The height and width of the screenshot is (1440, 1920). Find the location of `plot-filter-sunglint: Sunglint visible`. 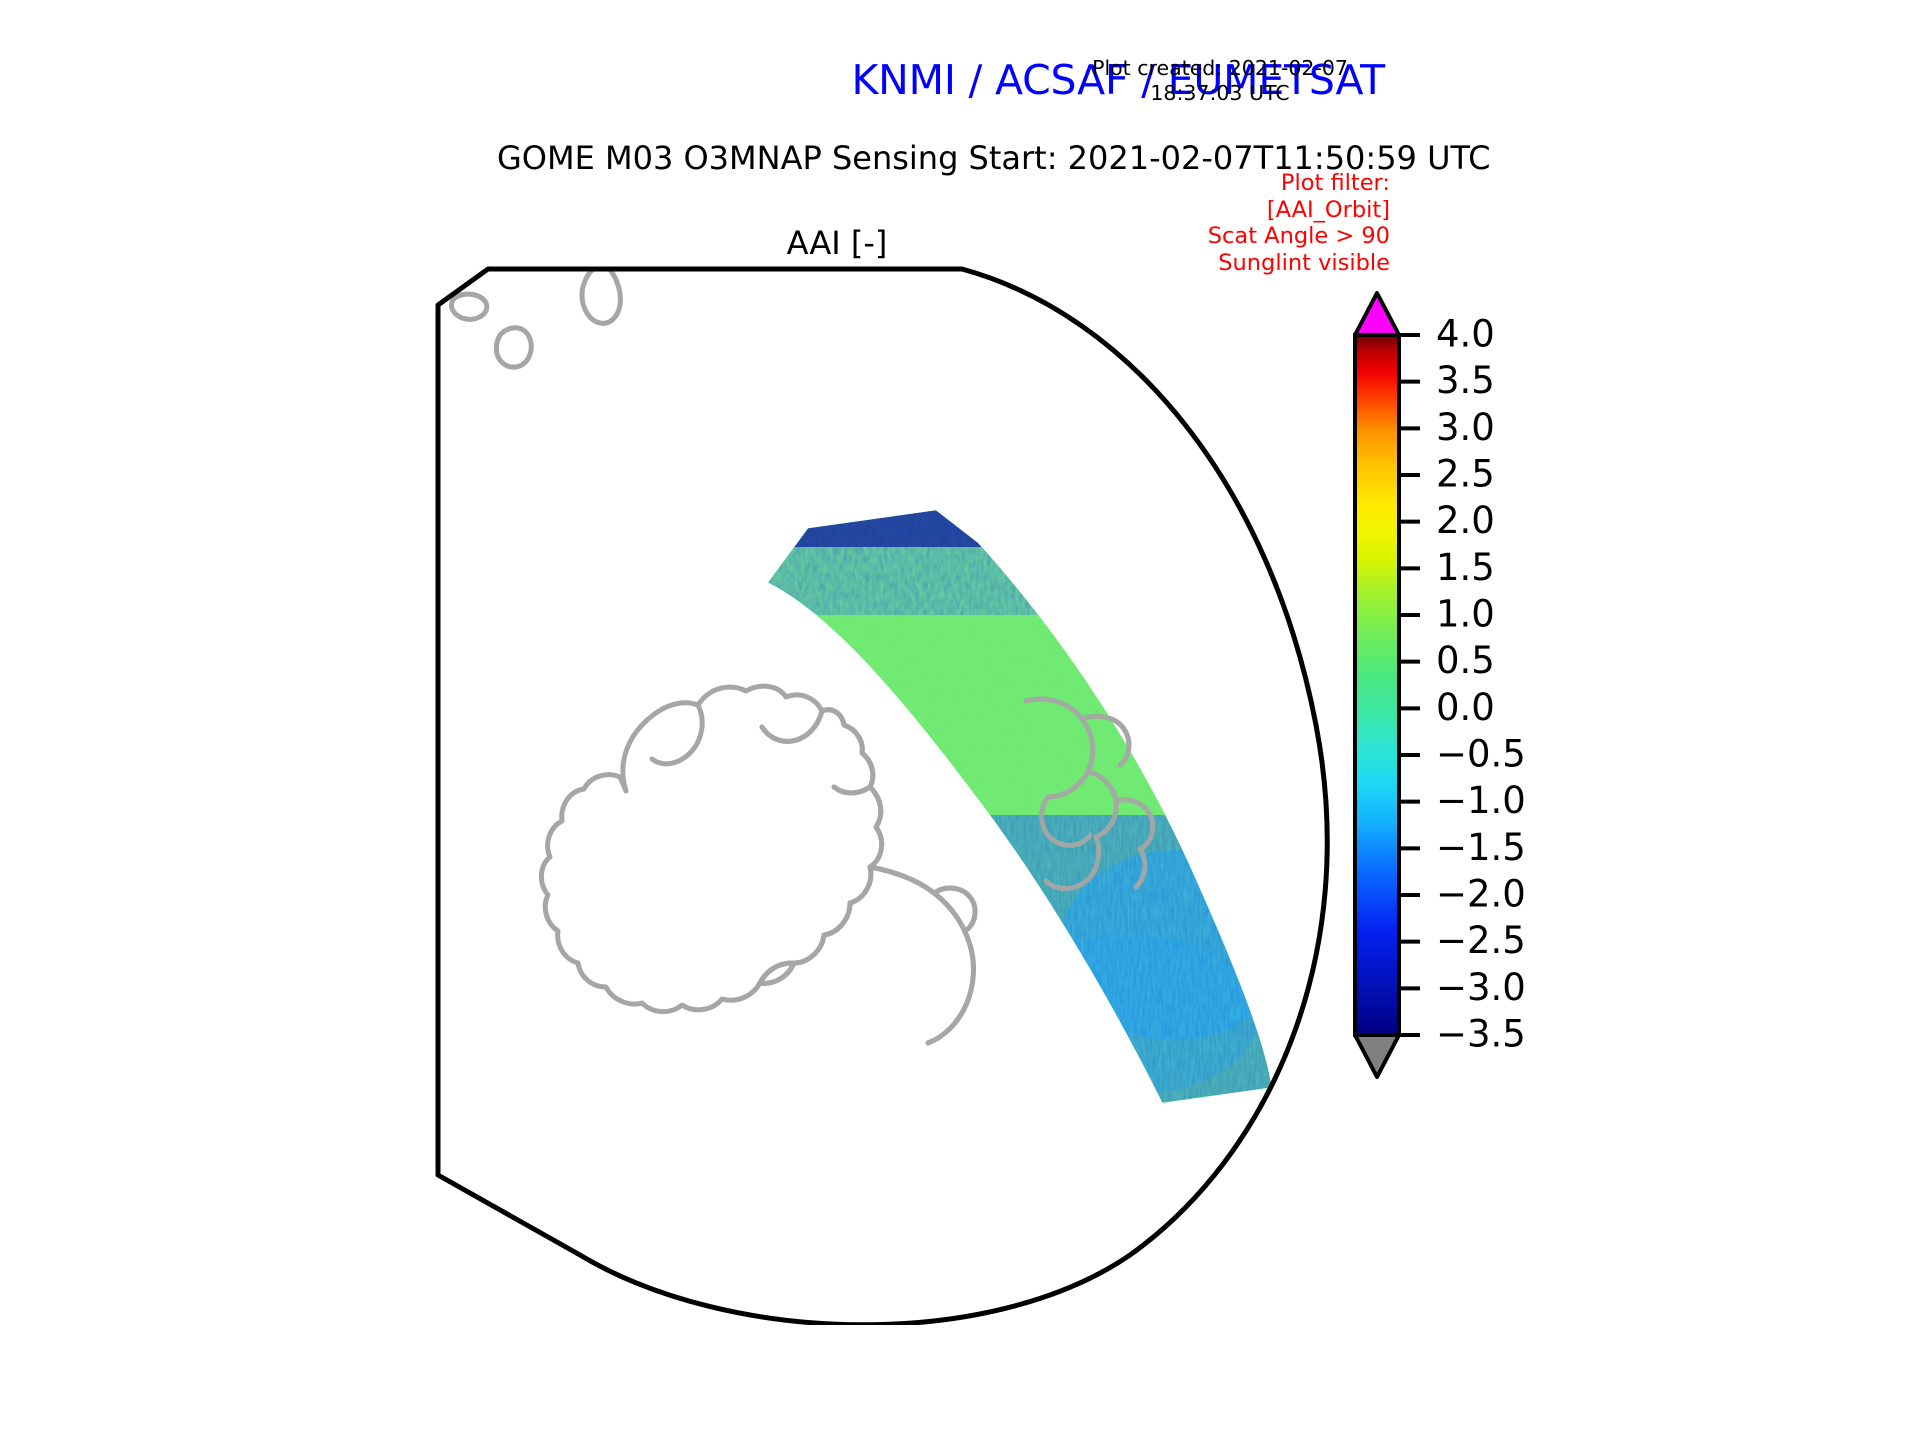

plot-filter-sunglint: Sunglint visible is located at coordinates (1304, 262).